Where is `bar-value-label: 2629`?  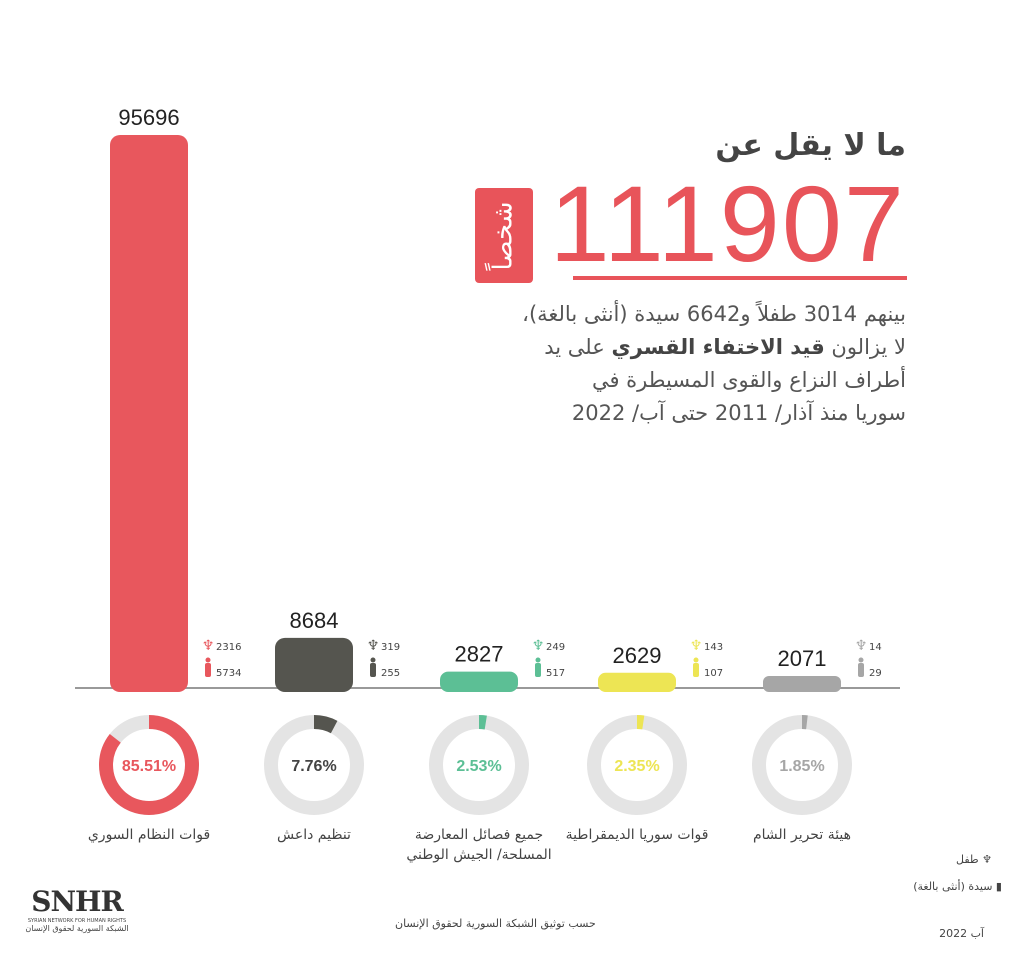
bar-value-label: 2629 is located at coordinates (637, 655).